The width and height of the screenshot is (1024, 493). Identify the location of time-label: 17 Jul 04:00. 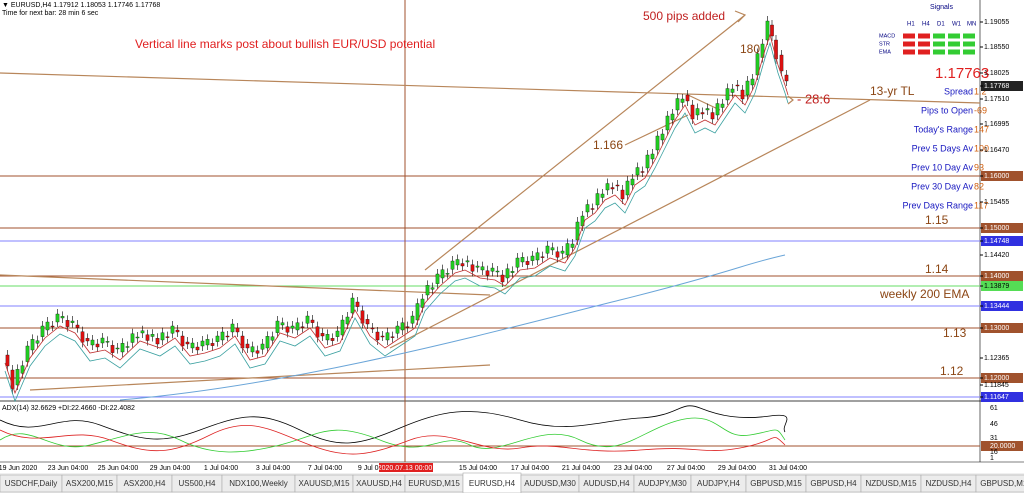
(530, 468).